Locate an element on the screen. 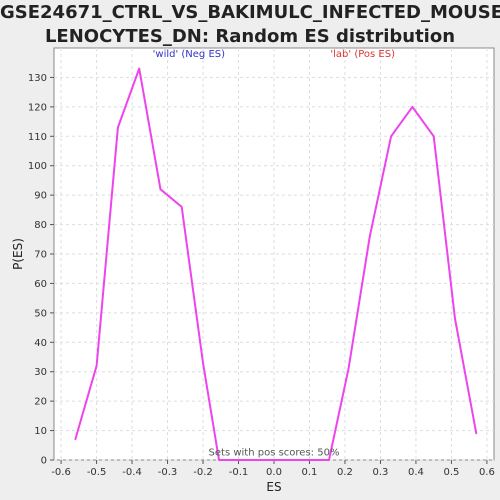  x-tick-label: 0.4 is located at coordinates (416, 472).